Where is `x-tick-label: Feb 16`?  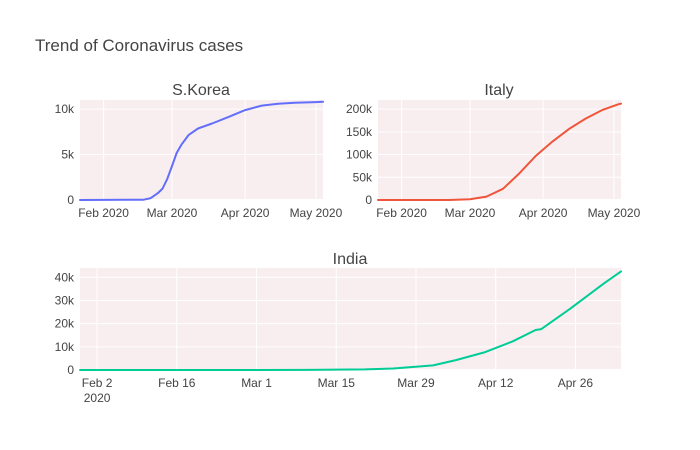
x-tick-label: Feb 16 is located at coordinates (177, 383).